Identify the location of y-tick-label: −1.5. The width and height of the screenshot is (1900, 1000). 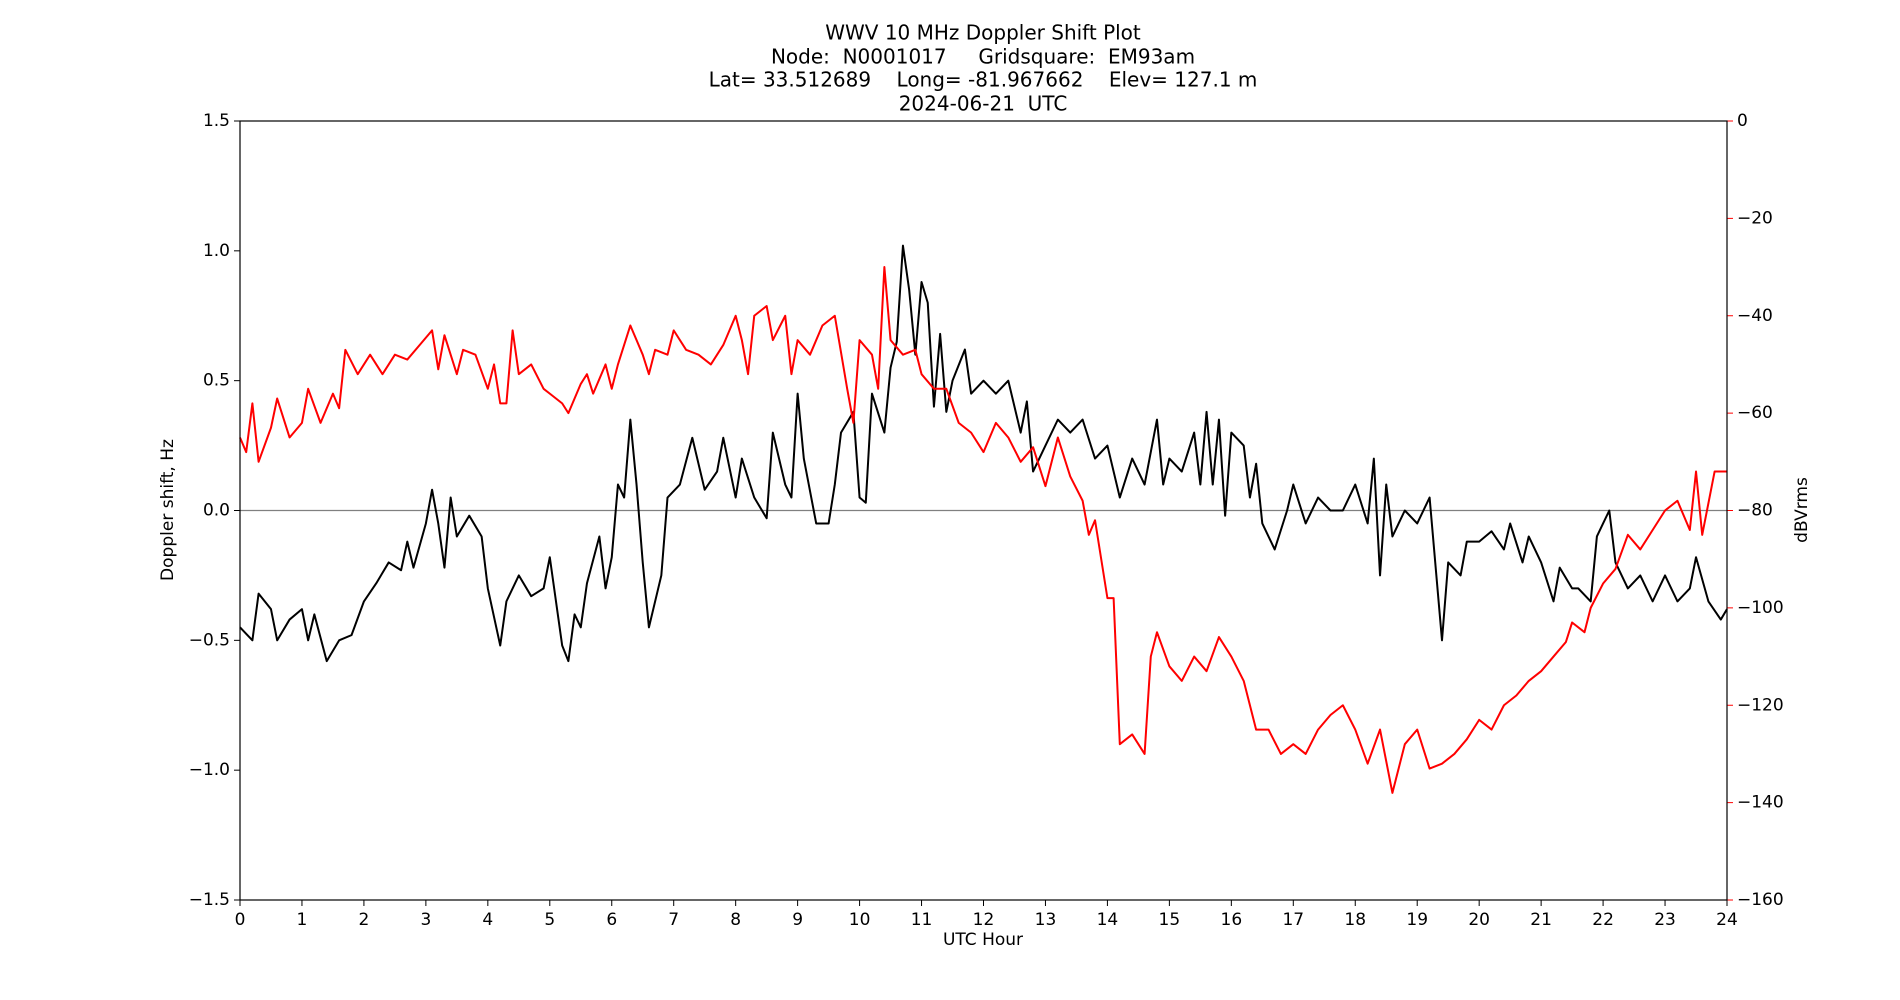
(209, 900).